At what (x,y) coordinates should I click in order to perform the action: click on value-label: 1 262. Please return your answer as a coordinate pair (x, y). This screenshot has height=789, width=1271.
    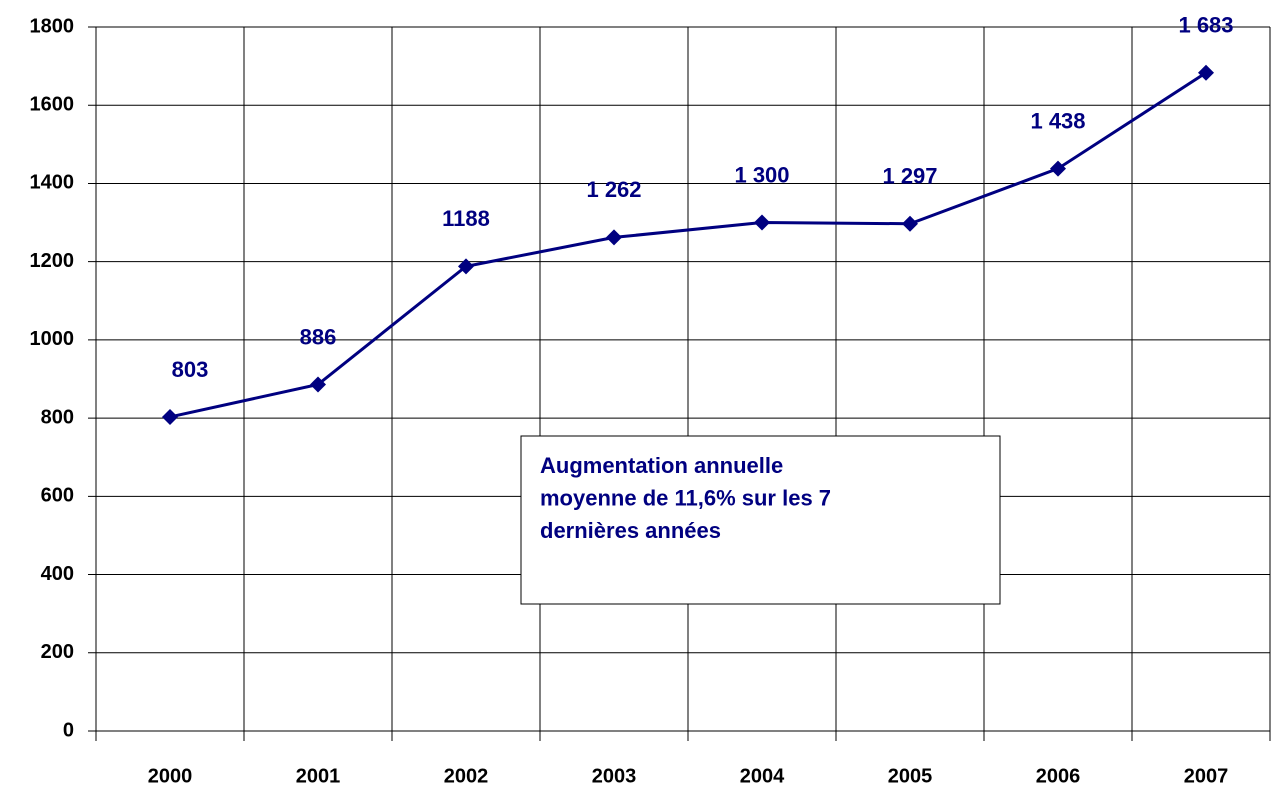
    Looking at the image, I should click on (613, 189).